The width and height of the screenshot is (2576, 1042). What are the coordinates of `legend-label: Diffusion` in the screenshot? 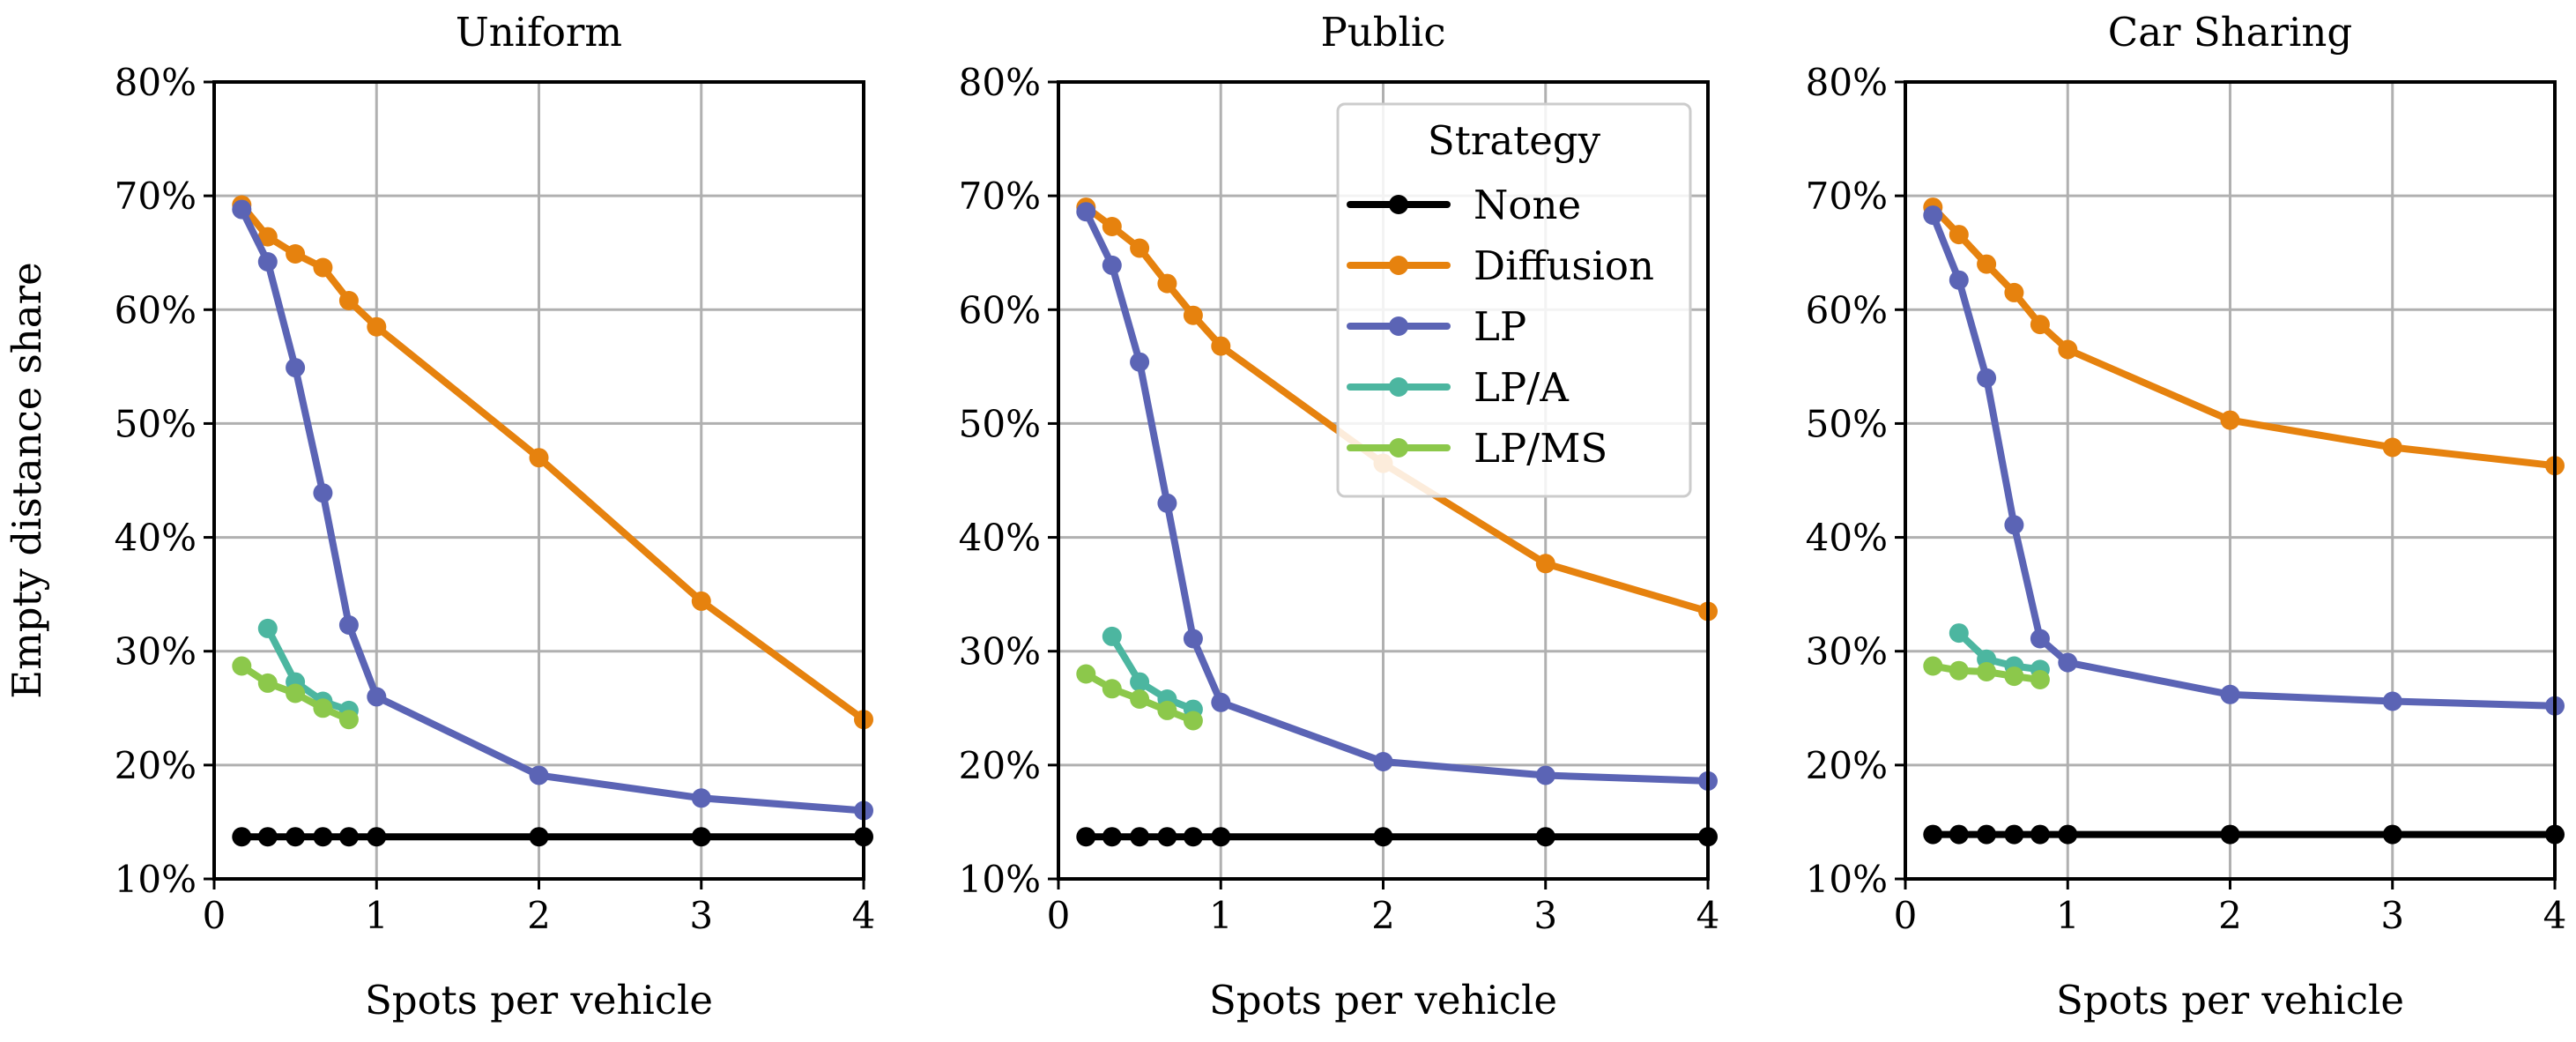 It's located at (1564, 265).